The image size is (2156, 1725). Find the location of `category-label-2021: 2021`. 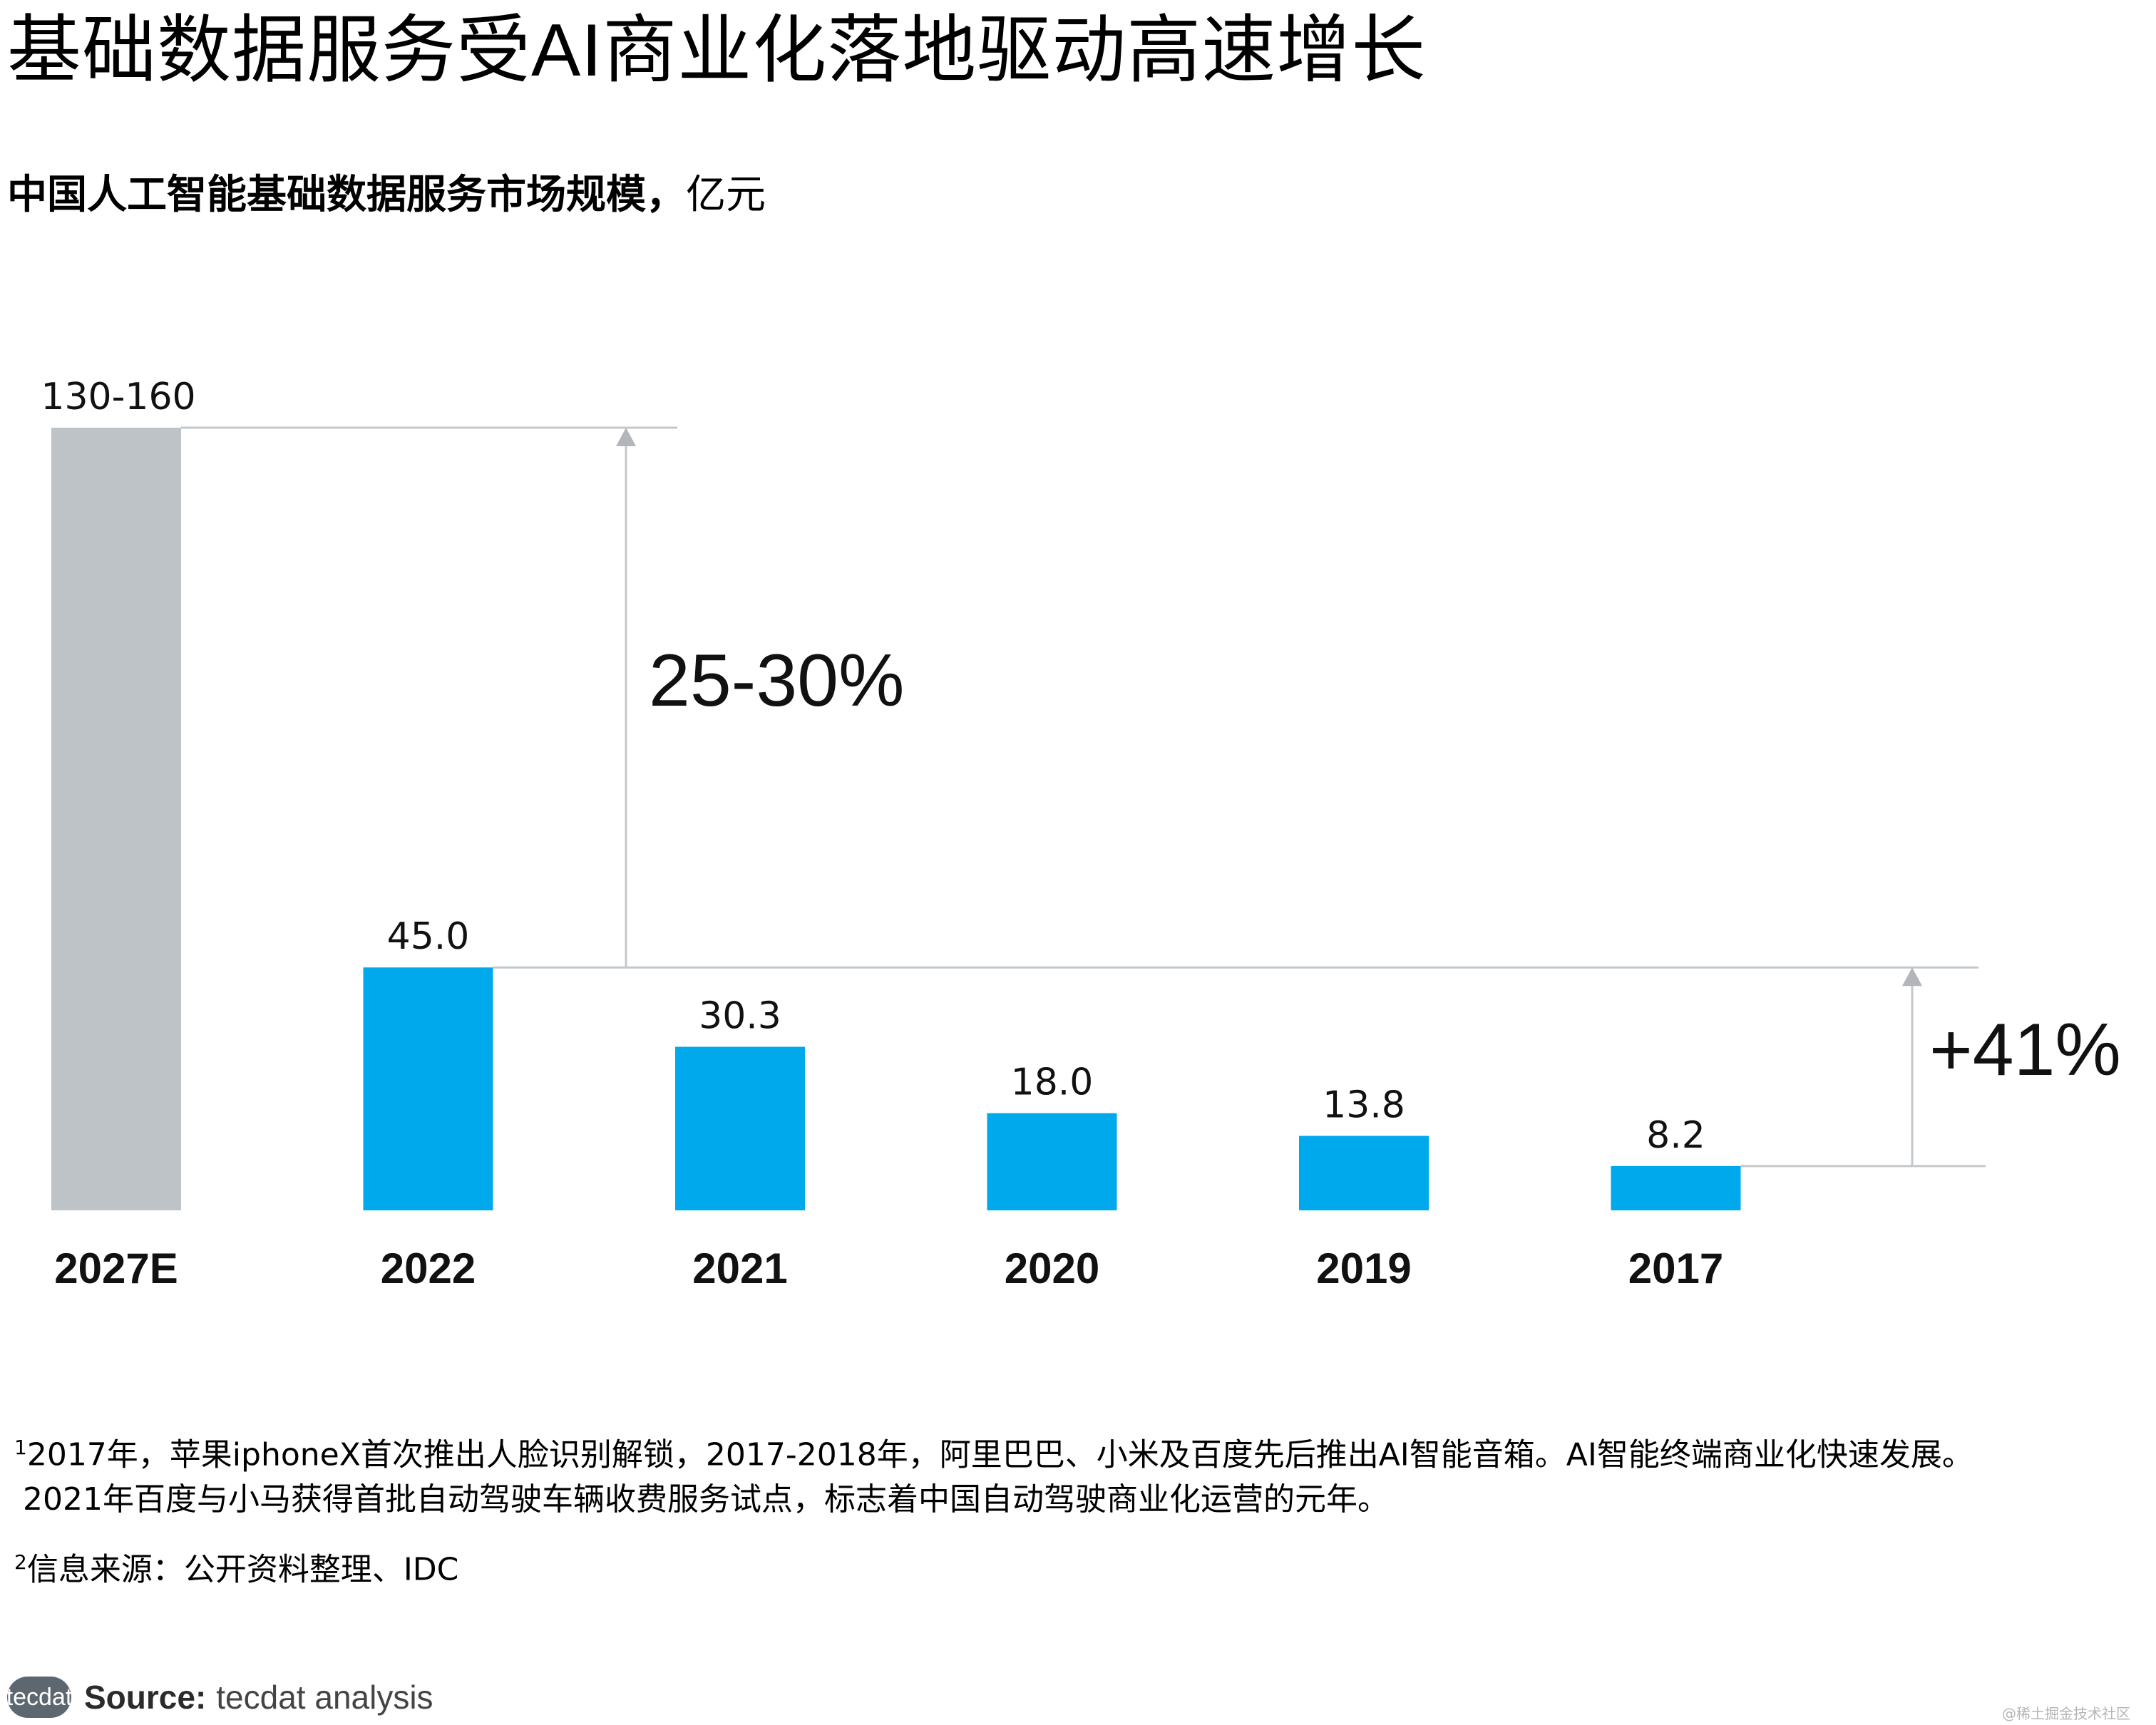

category-label-2021: 2021 is located at coordinates (739, 1268).